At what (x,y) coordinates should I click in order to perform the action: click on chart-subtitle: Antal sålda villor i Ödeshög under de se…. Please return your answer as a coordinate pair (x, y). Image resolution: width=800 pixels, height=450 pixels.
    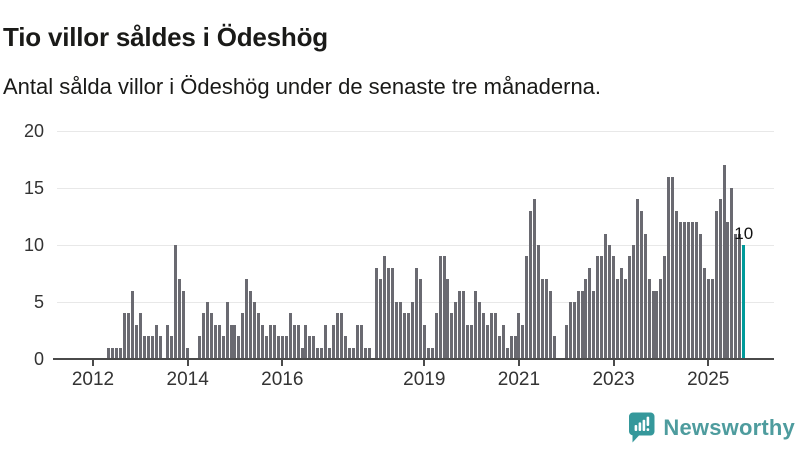
    Looking at the image, I should click on (302, 86).